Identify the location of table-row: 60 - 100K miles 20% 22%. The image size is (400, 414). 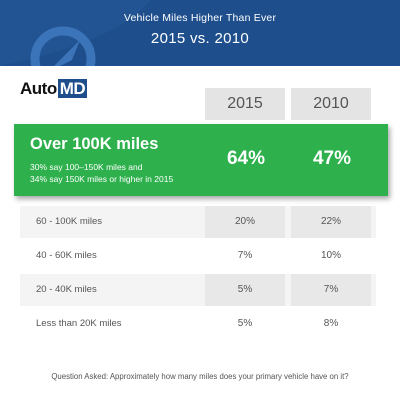
(198, 222).